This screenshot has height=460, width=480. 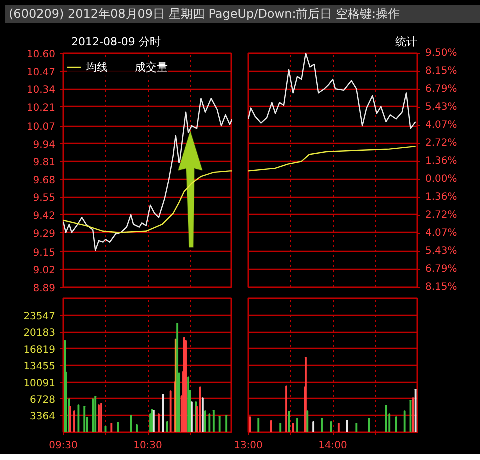 What do you see at coordinates (44, 253) in the screenshot?
I see `y-tick-label: 9.15` at bounding box center [44, 253].